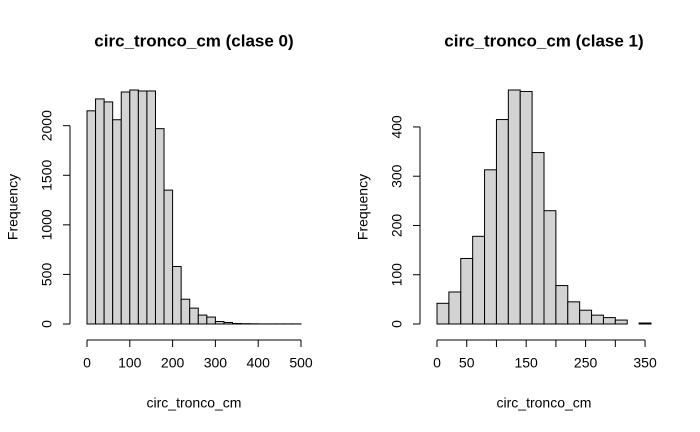  Describe the element at coordinates (173, 363) in the screenshot. I see `x-tick-label: 200` at that location.